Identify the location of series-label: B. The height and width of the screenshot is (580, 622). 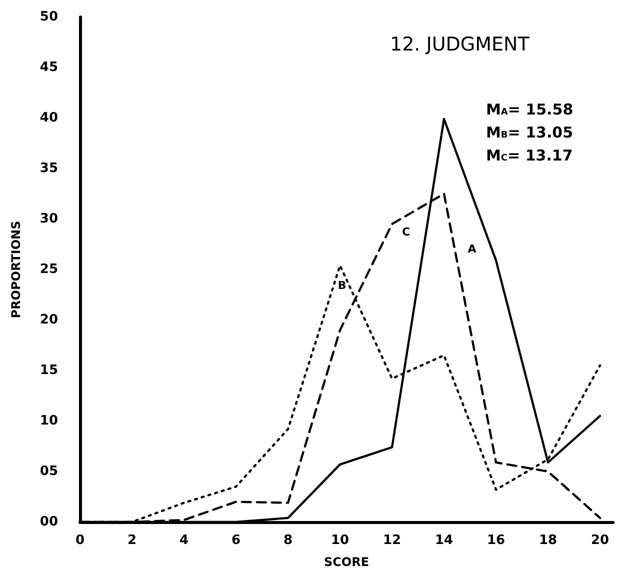
(342, 285).